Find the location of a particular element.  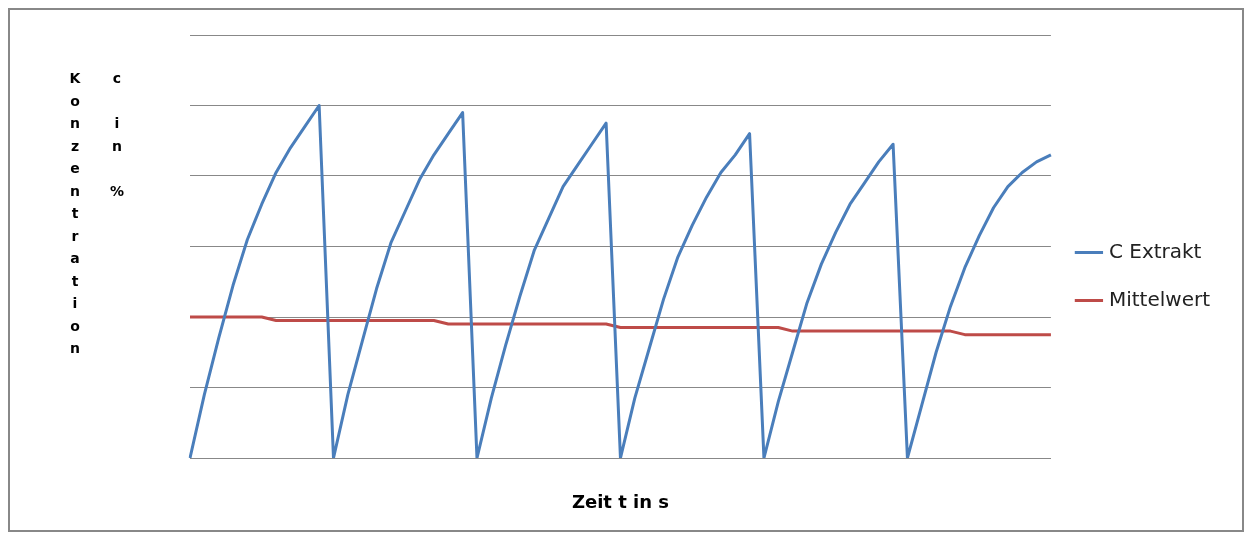

text: Konzentration c in % is located at coordinates (96, 216).